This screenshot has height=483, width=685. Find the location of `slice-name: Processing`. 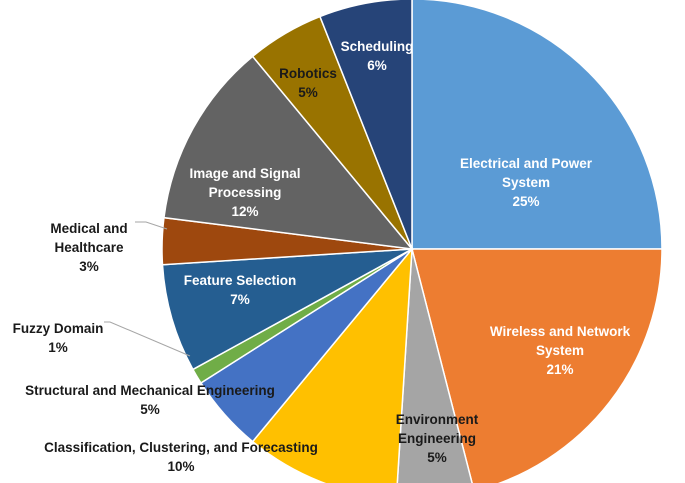

slice-name: Processing is located at coordinates (245, 192).